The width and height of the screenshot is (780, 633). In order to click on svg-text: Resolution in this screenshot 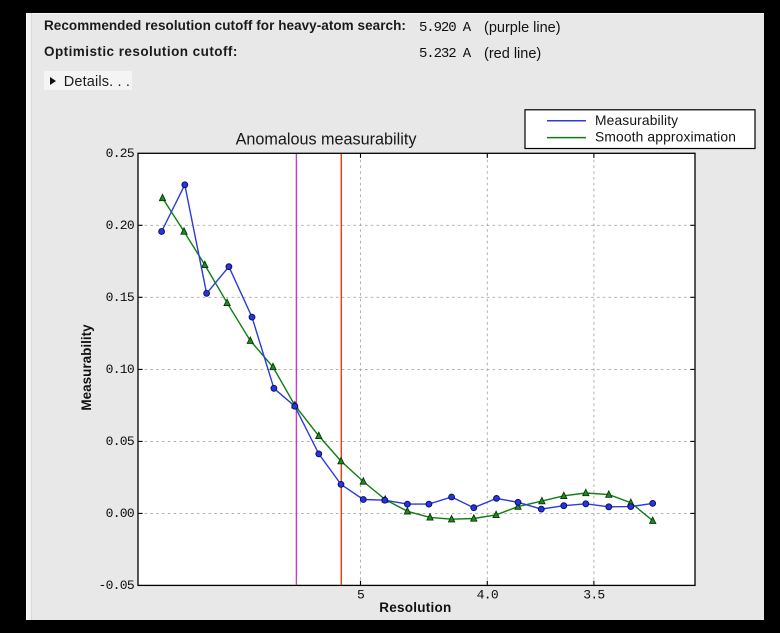, I will do `click(415, 607)`.